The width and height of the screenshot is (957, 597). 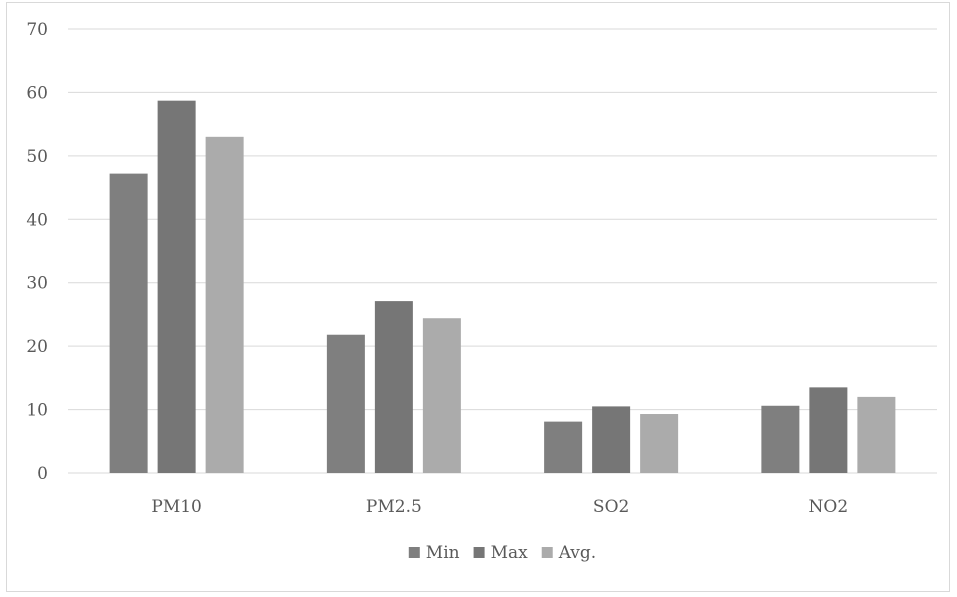 I want to click on y-tick-label: 0, so click(x=42, y=474).